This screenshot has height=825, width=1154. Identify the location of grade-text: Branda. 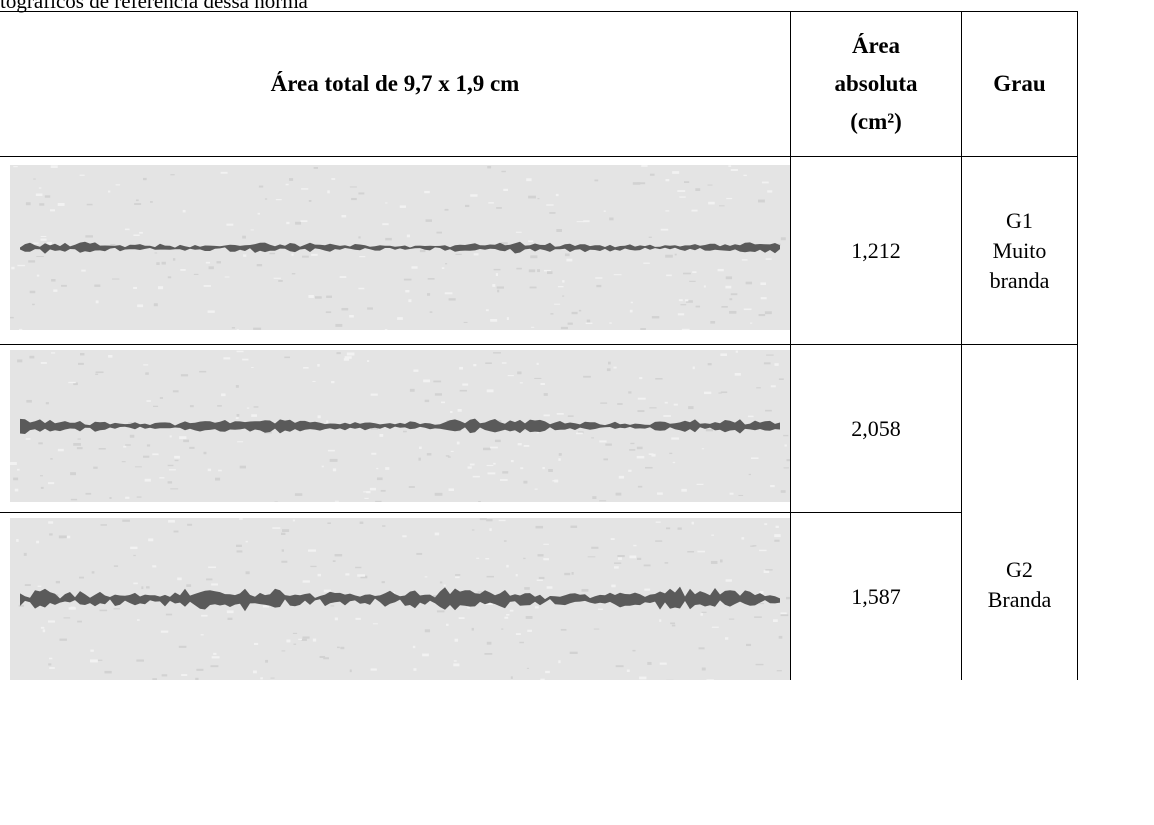
(1020, 600).